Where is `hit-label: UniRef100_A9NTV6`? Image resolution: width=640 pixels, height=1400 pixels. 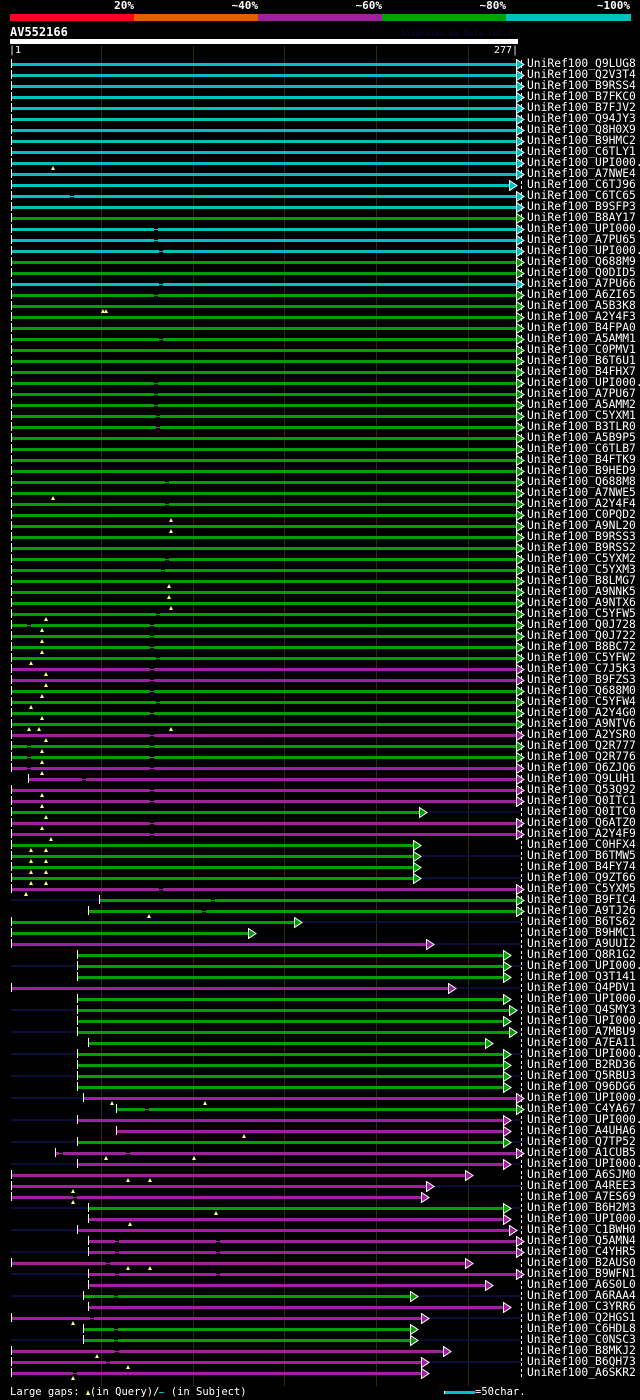 hit-label: UniRef100_A9NTV6 is located at coordinates (581, 723).